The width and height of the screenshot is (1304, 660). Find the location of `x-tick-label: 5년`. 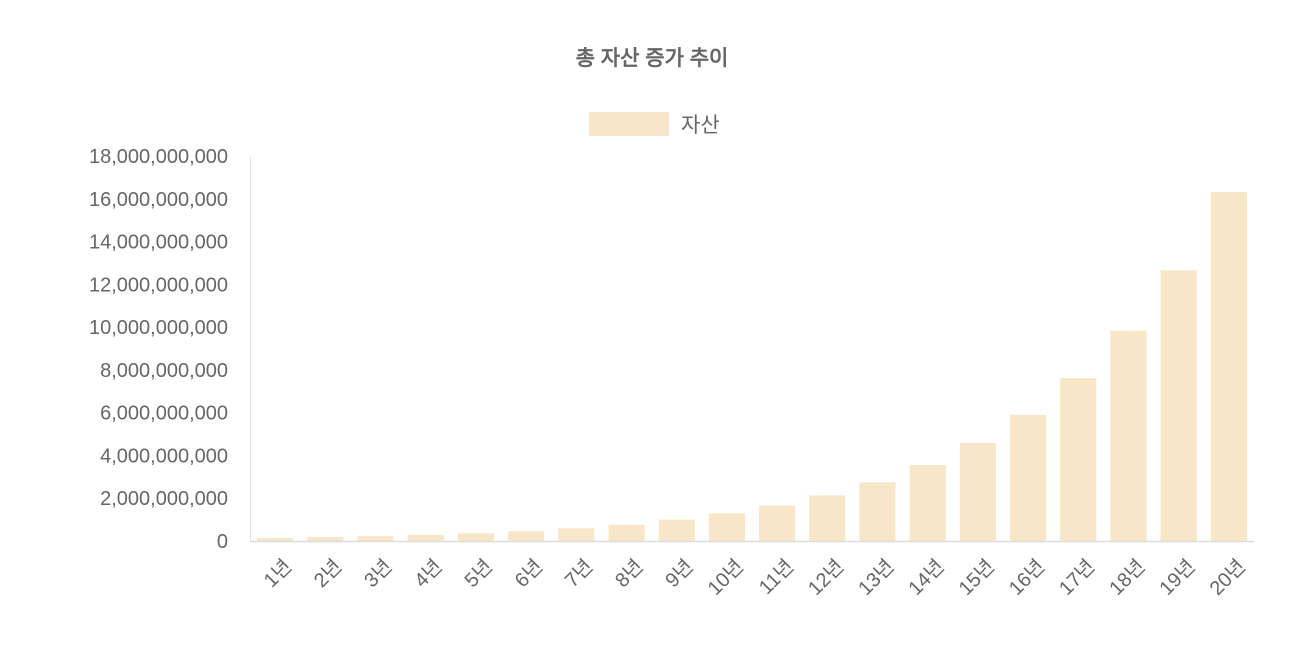

x-tick-label: 5년 is located at coordinates (478, 573).